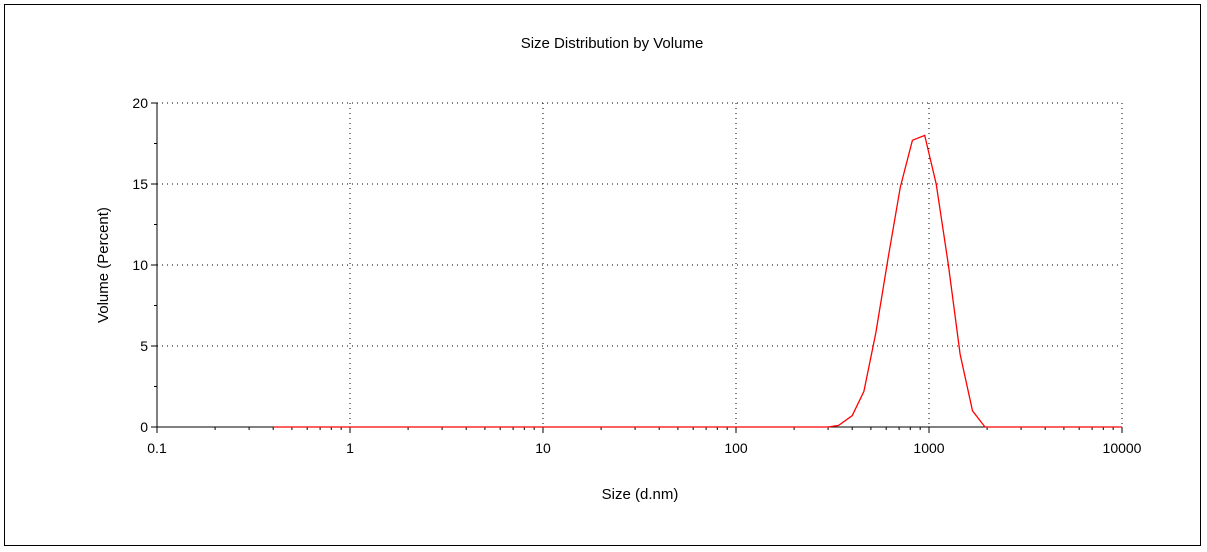  I want to click on x-tick-label: 1, so click(350, 448).